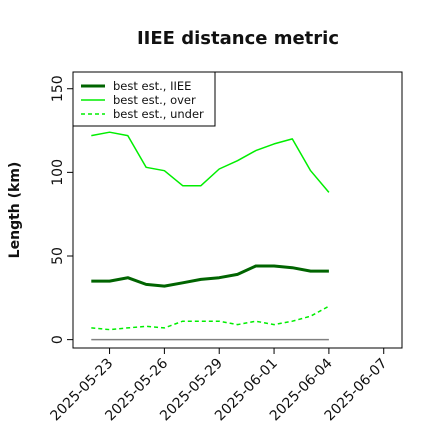 The width and height of the screenshot is (440, 440). Describe the element at coordinates (238, 38) in the screenshot. I see `chart-title: IIEE distance metric` at that location.